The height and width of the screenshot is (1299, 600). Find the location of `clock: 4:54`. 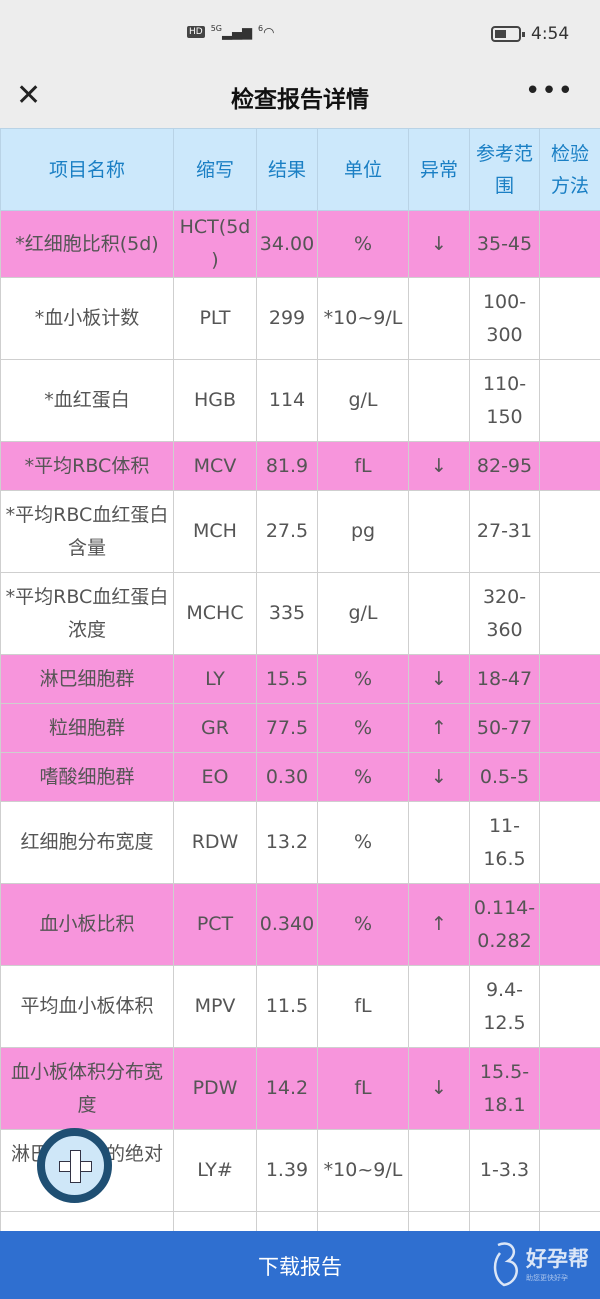

clock: 4:54 is located at coordinates (550, 34).